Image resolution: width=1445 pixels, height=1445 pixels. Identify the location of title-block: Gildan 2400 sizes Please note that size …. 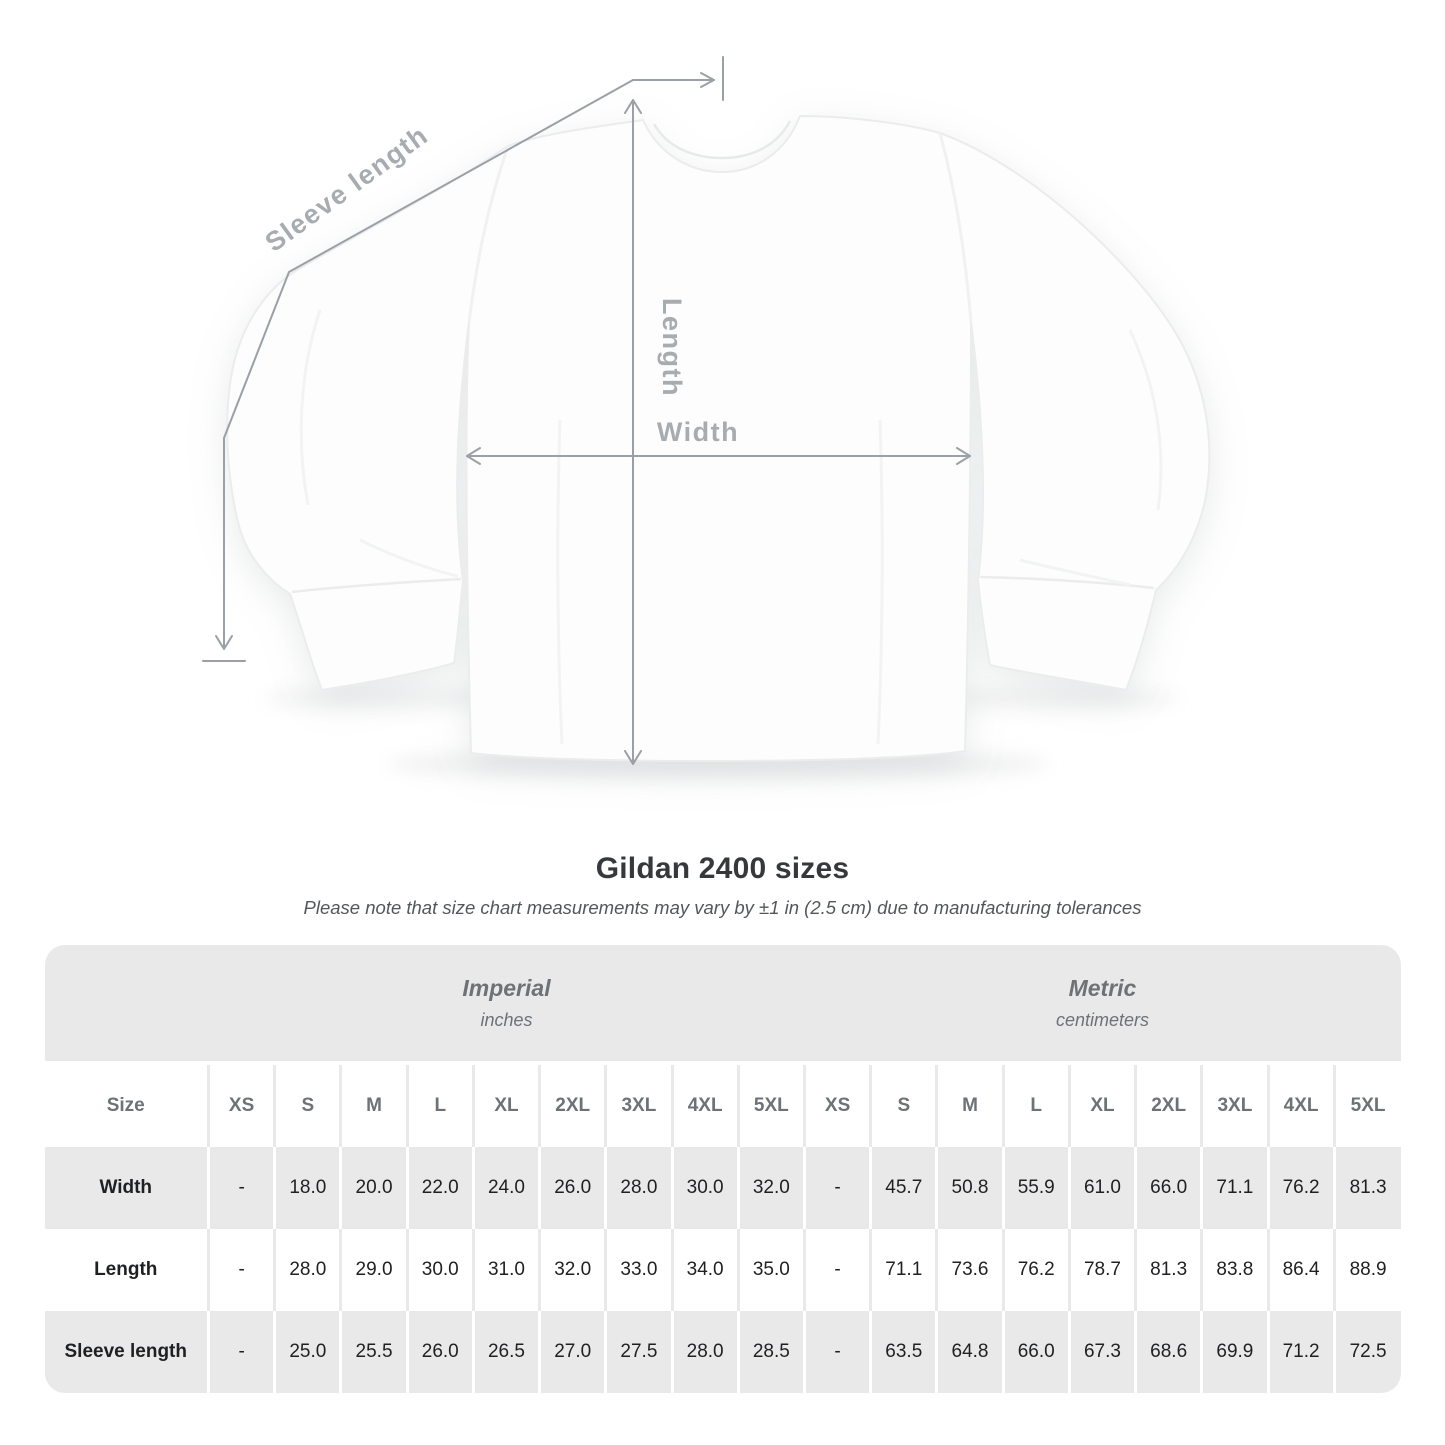
(722, 885).